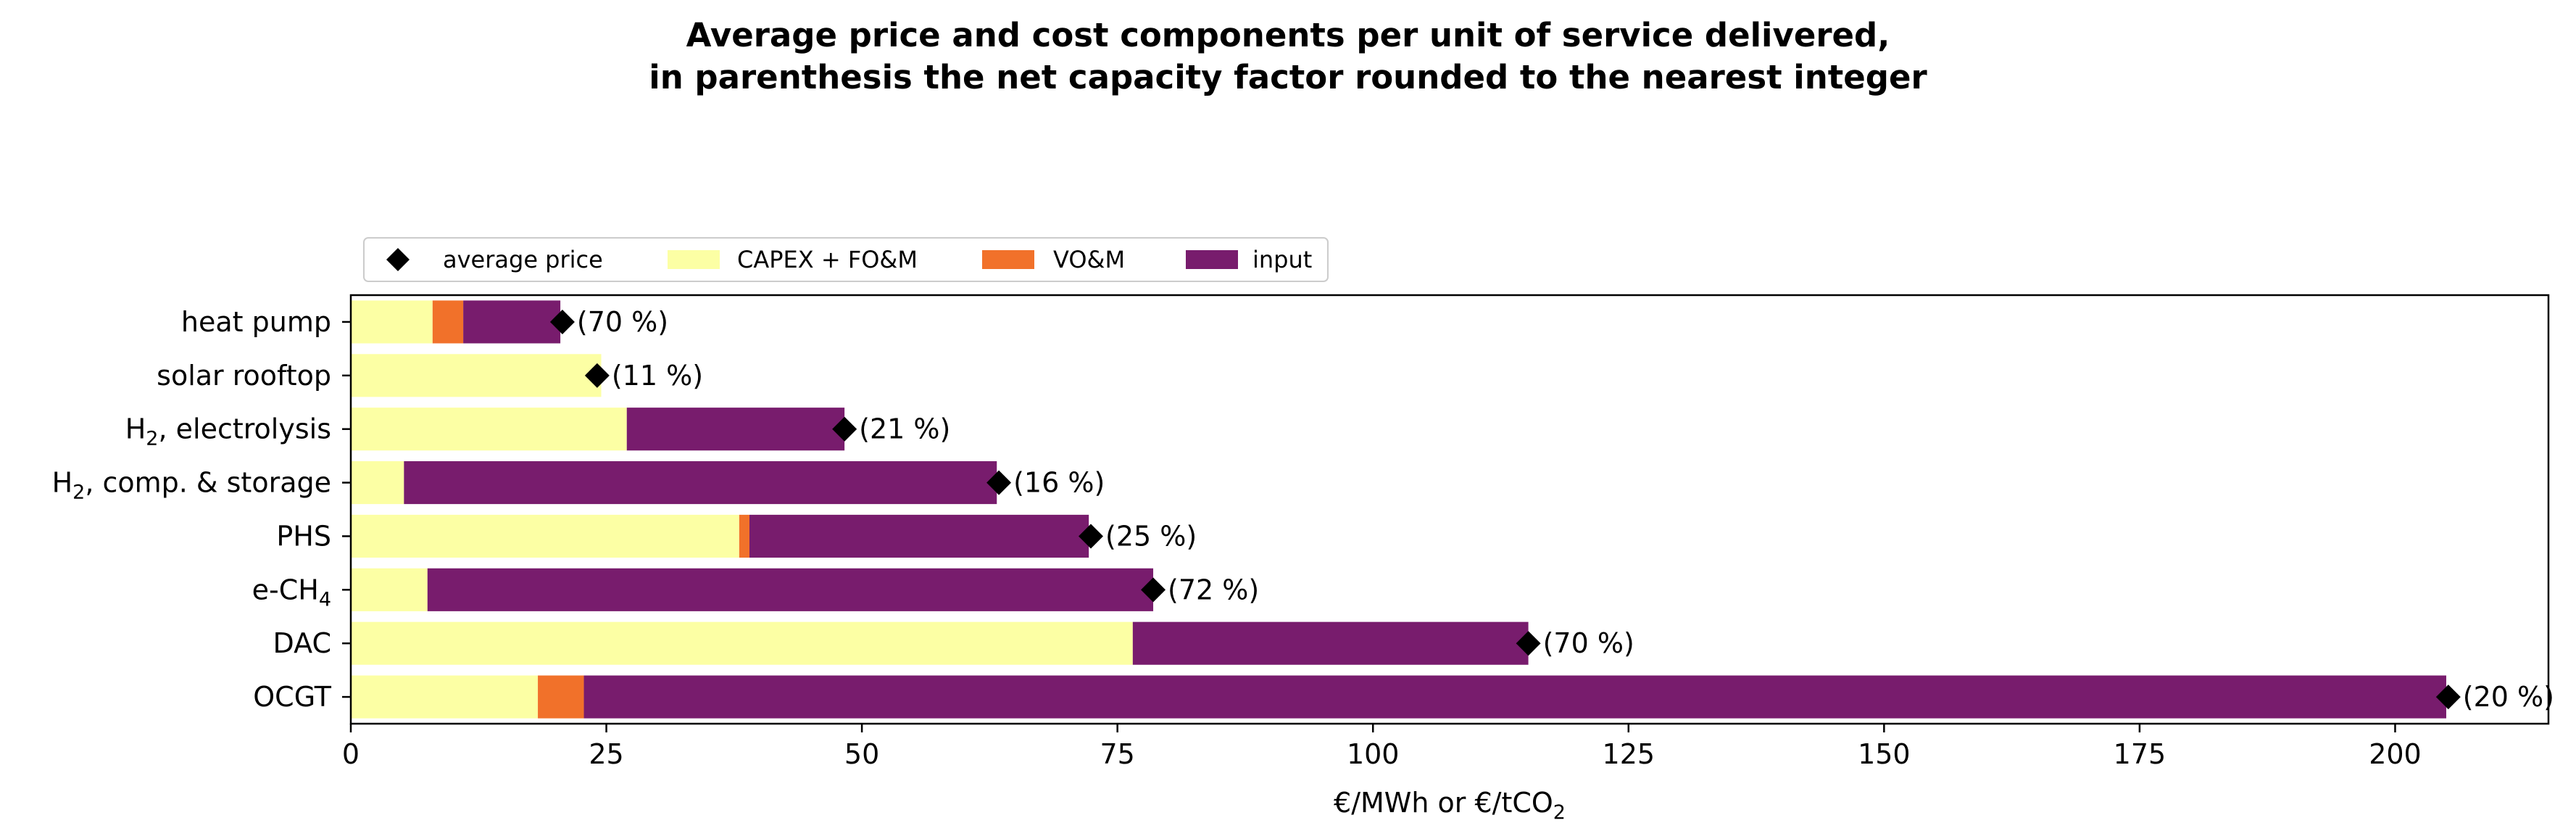 The height and width of the screenshot is (839, 2576). Describe the element at coordinates (291, 592) in the screenshot. I see `y-tick-label-6: e-CH4` at that location.